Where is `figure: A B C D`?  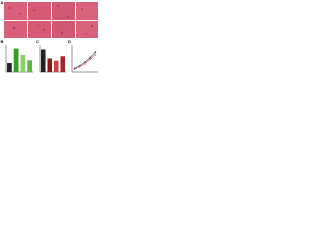 figure: A B C D is located at coordinates (49, 36).